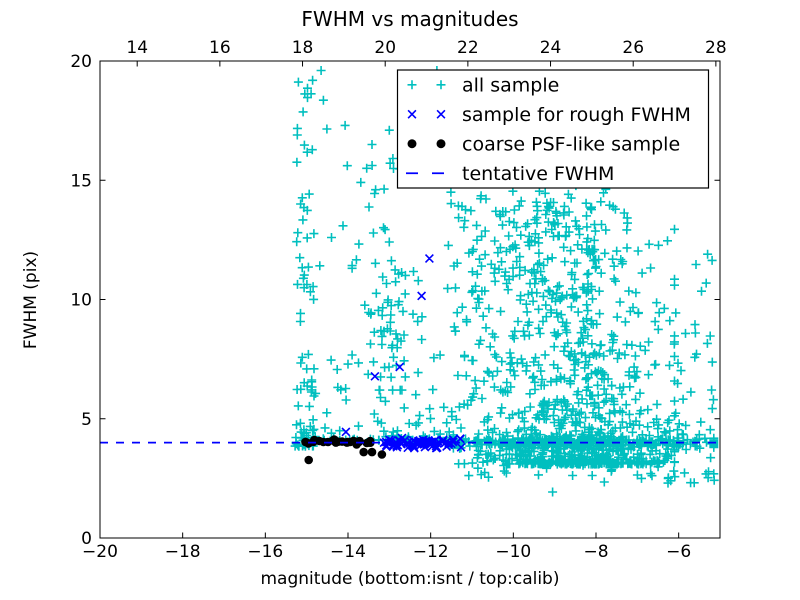 This screenshot has width=800, height=600. What do you see at coordinates (431, 552) in the screenshot?
I see `x-bottom-tick-label: −12` at bounding box center [431, 552].